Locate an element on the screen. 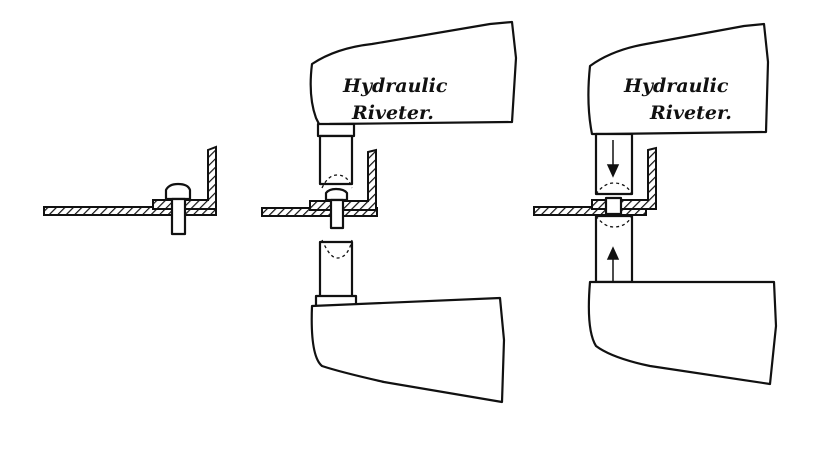 This screenshot has width=827, height=473. upper-die-collar is located at coordinates (336, 130).